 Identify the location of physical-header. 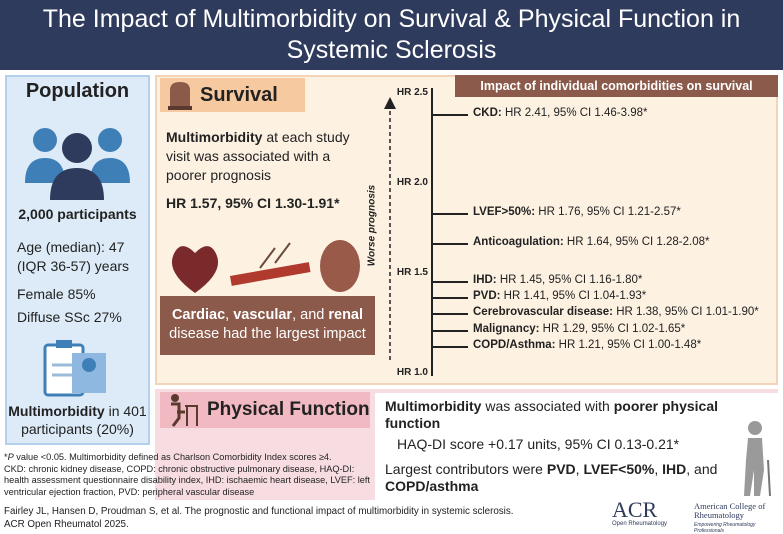
(265, 410).